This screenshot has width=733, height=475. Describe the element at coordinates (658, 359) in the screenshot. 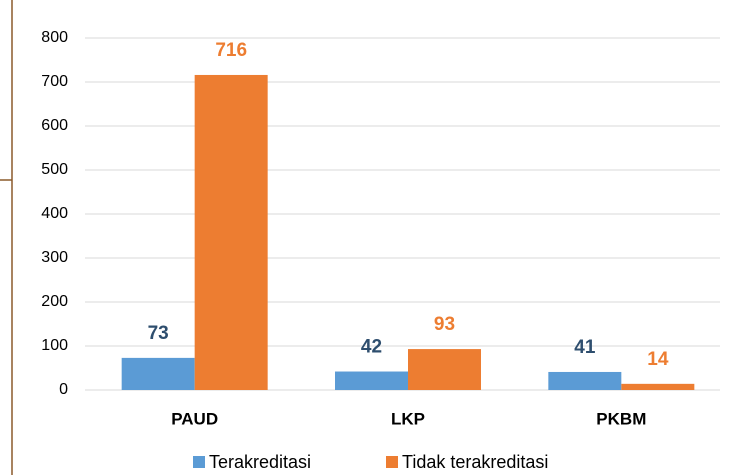

I see `data-label: 14` at that location.